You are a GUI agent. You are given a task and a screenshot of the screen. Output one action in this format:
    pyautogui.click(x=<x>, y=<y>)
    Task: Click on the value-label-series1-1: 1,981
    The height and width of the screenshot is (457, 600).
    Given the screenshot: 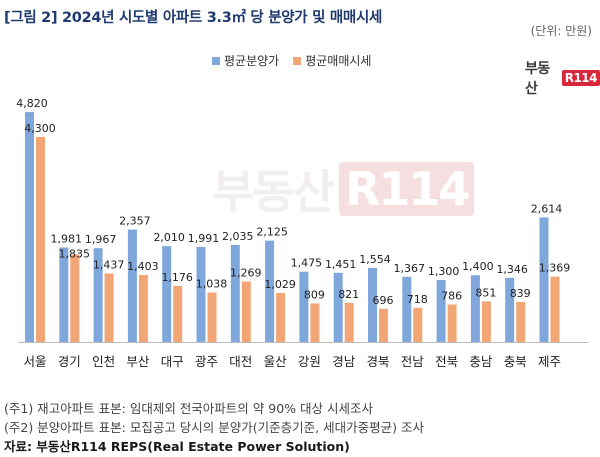 What is the action you would take?
    pyautogui.click(x=67, y=239)
    